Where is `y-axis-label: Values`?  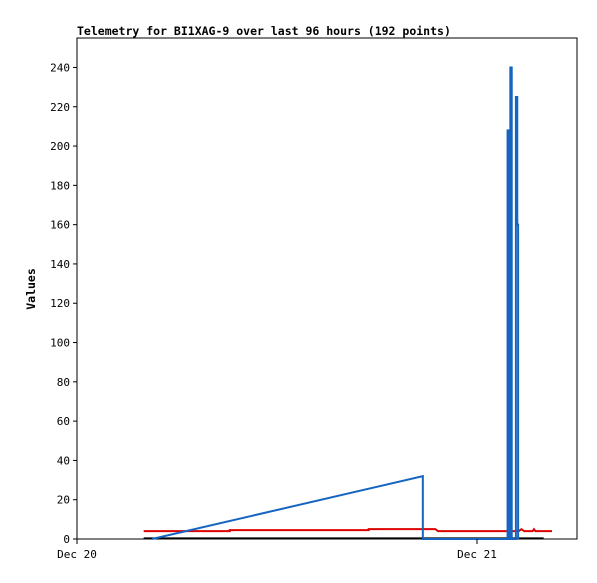
y-axis-label: Values is located at coordinates (31, 289).